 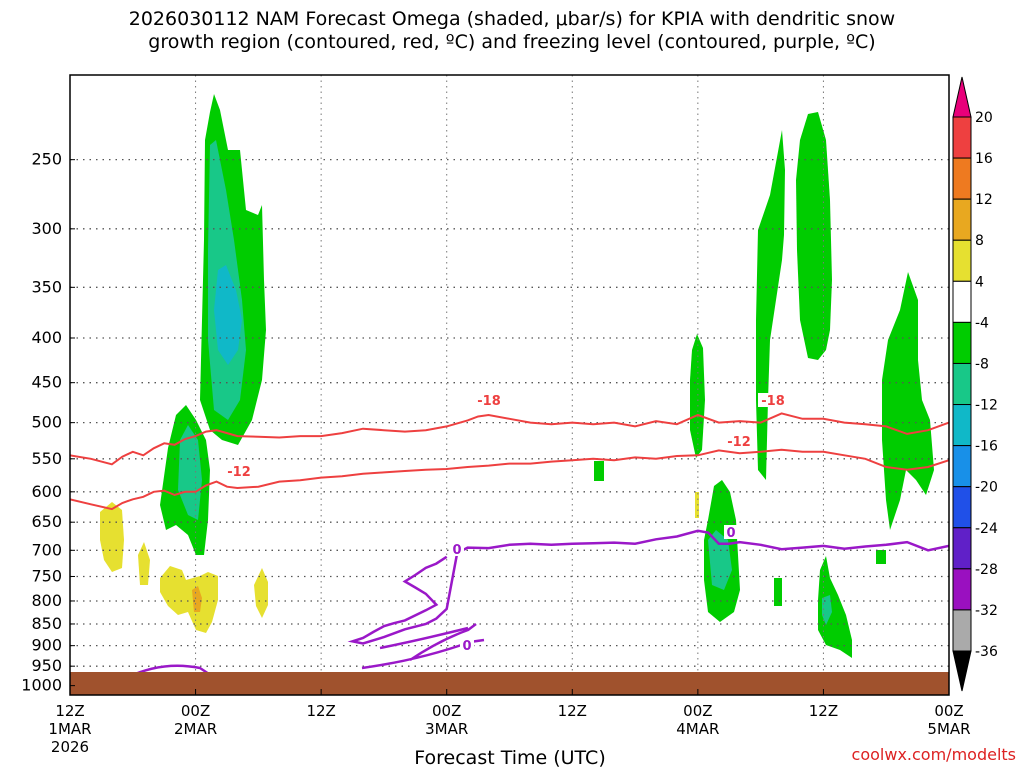 What do you see at coordinates (986, 529) in the screenshot?
I see `colorbar-label: -24` at bounding box center [986, 529].